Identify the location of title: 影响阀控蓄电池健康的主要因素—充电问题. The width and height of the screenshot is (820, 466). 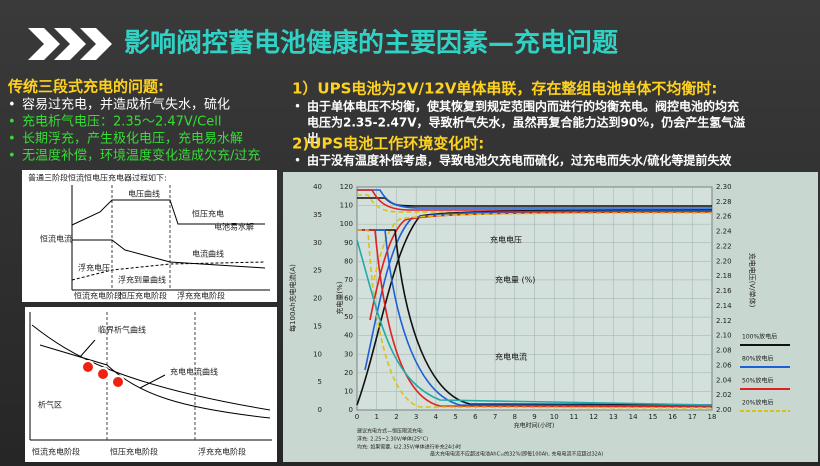
(371, 43).